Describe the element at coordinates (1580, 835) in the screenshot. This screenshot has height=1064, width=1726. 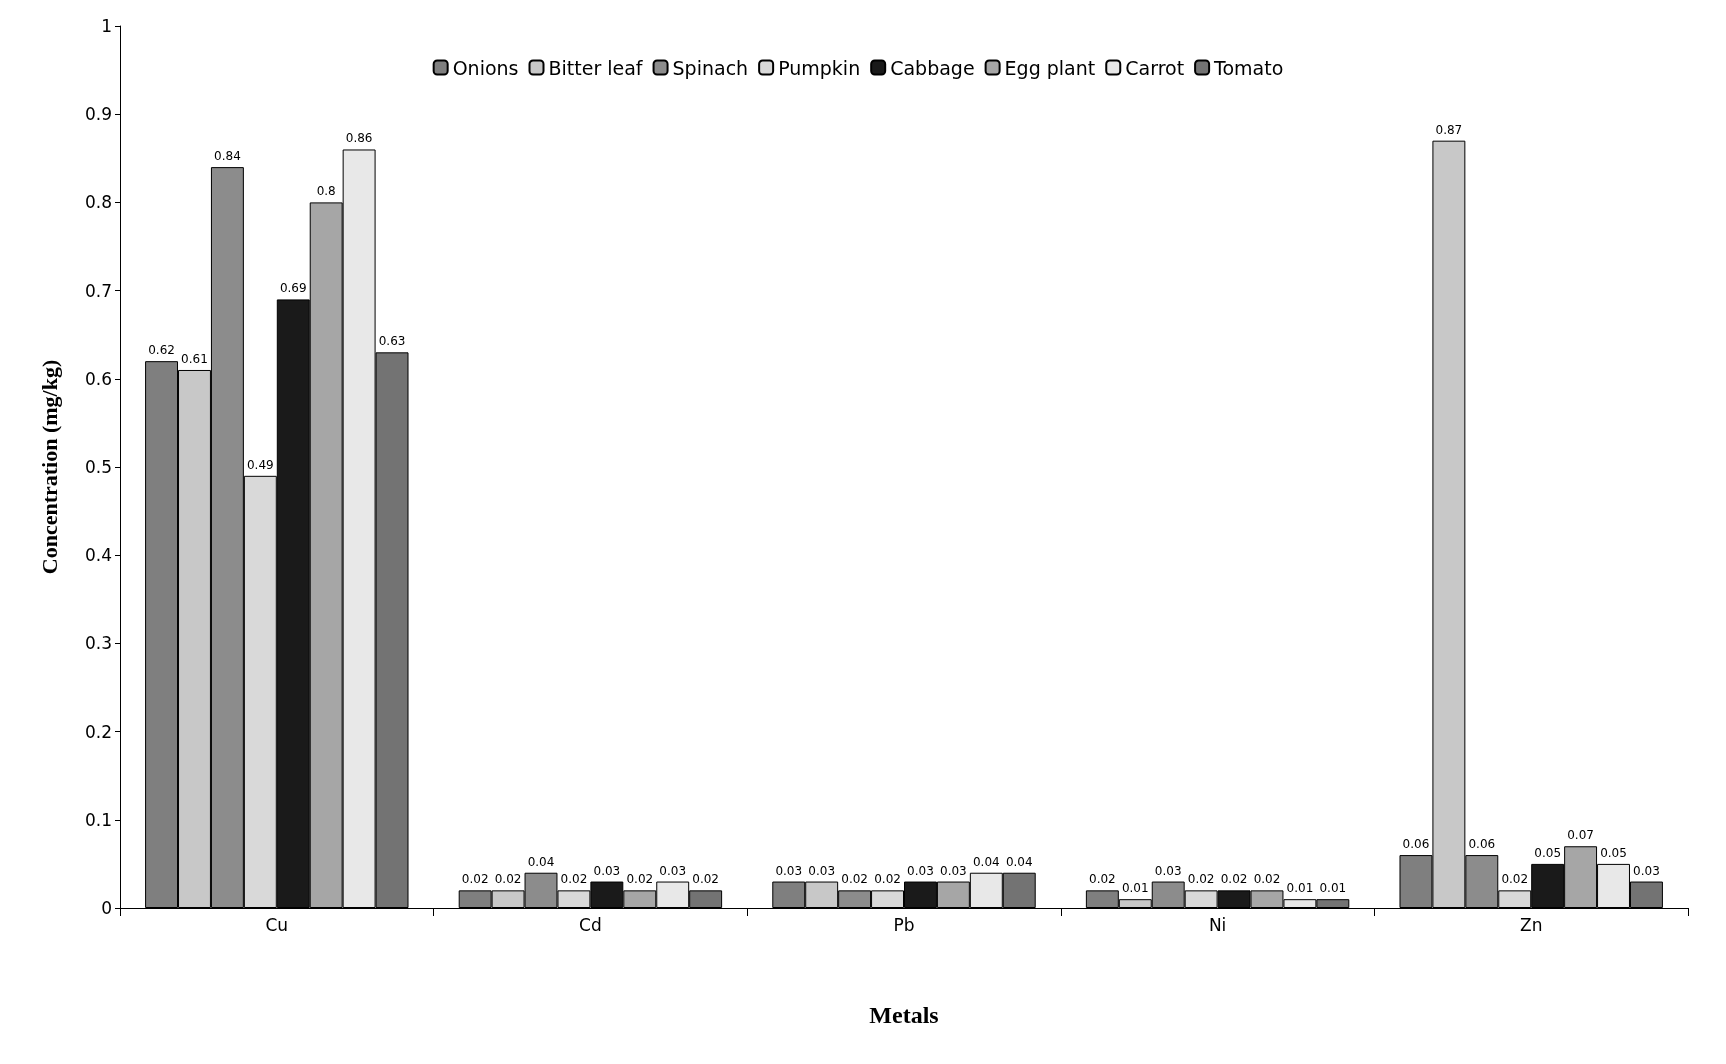
I see `data-label: 0.07` at that location.